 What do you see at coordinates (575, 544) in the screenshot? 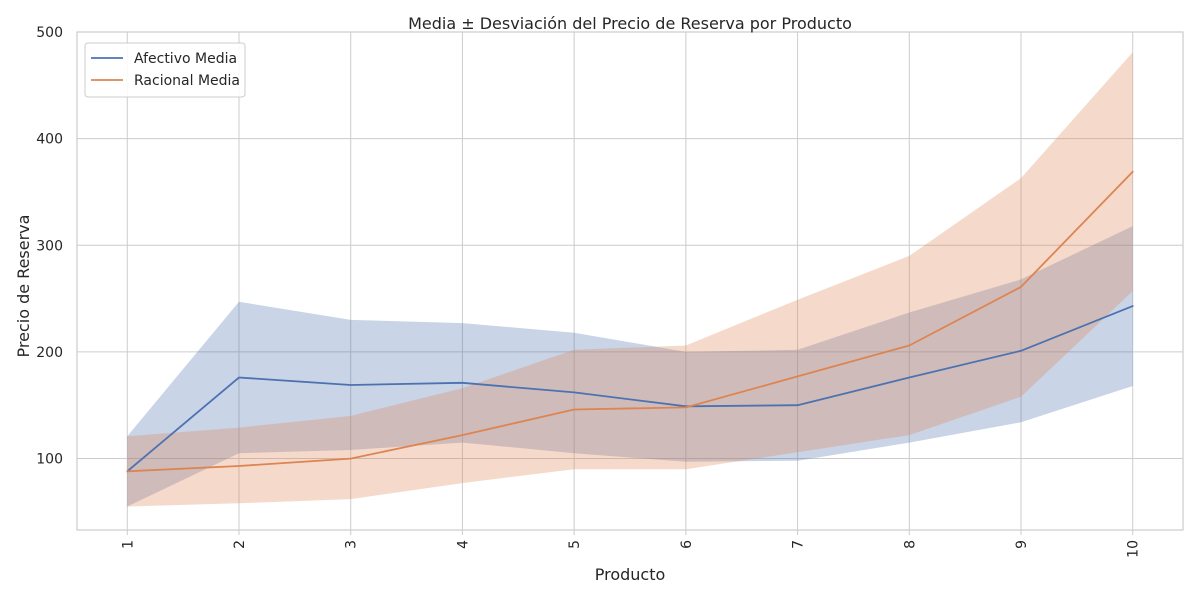
I see `x-tick-label: 5` at bounding box center [575, 544].